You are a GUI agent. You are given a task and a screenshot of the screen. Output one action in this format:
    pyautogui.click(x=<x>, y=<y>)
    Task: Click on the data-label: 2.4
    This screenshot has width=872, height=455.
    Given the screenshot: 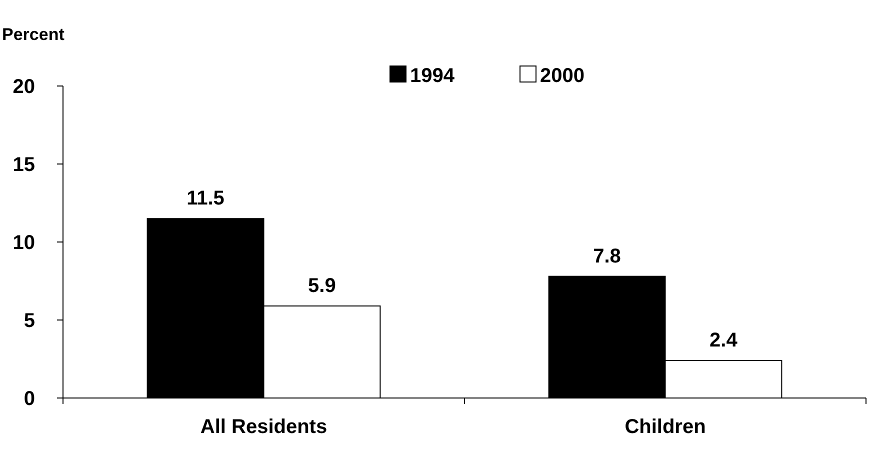 What is the action you would take?
    pyautogui.click(x=724, y=341)
    